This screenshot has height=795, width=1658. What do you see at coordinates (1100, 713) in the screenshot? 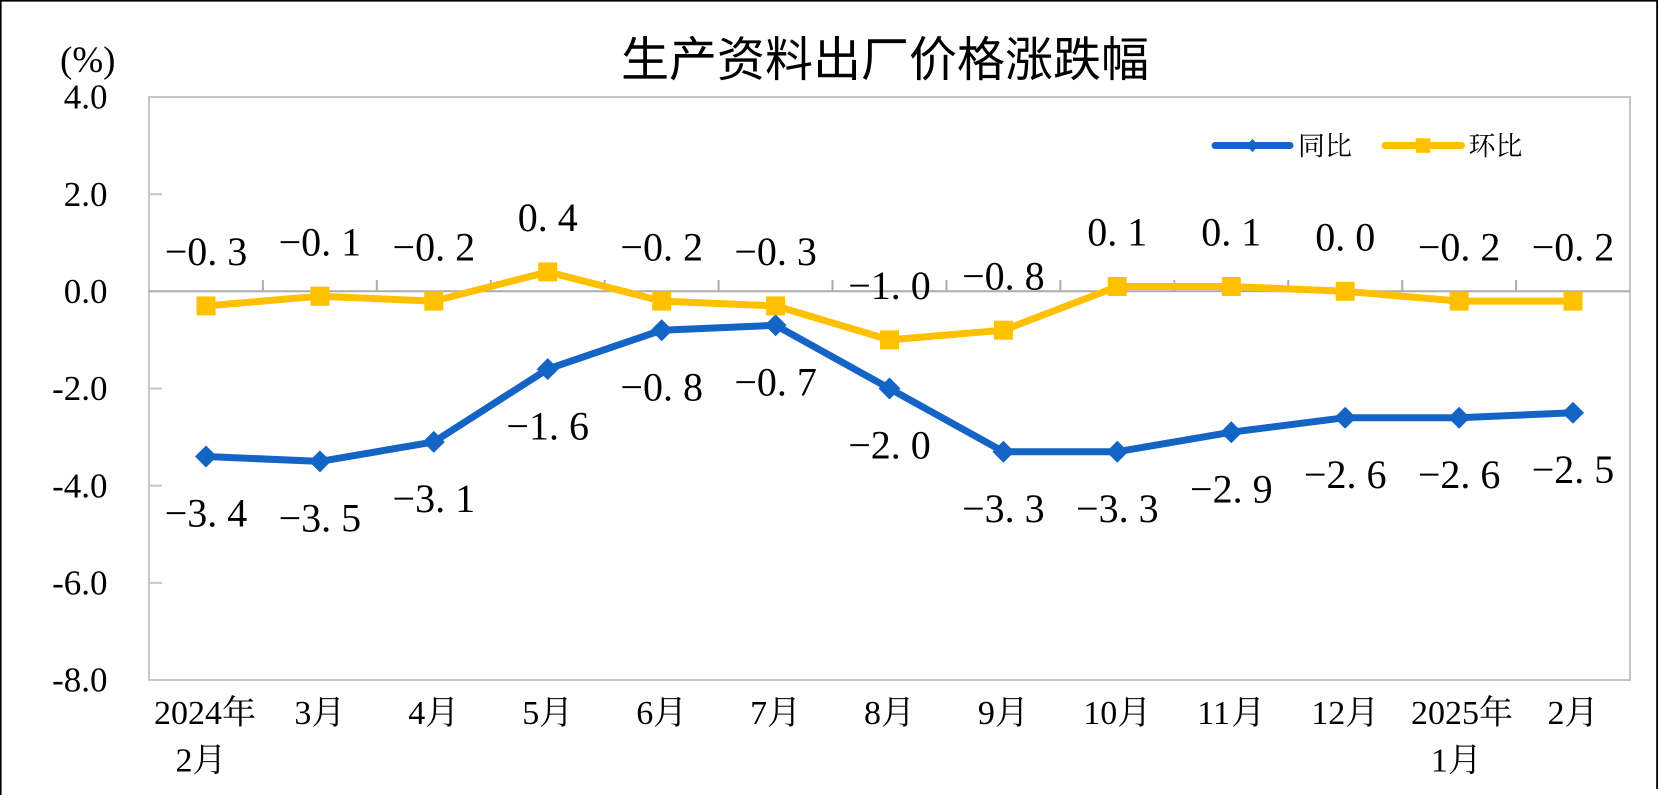
I see `svg-text: 10` at bounding box center [1100, 713].